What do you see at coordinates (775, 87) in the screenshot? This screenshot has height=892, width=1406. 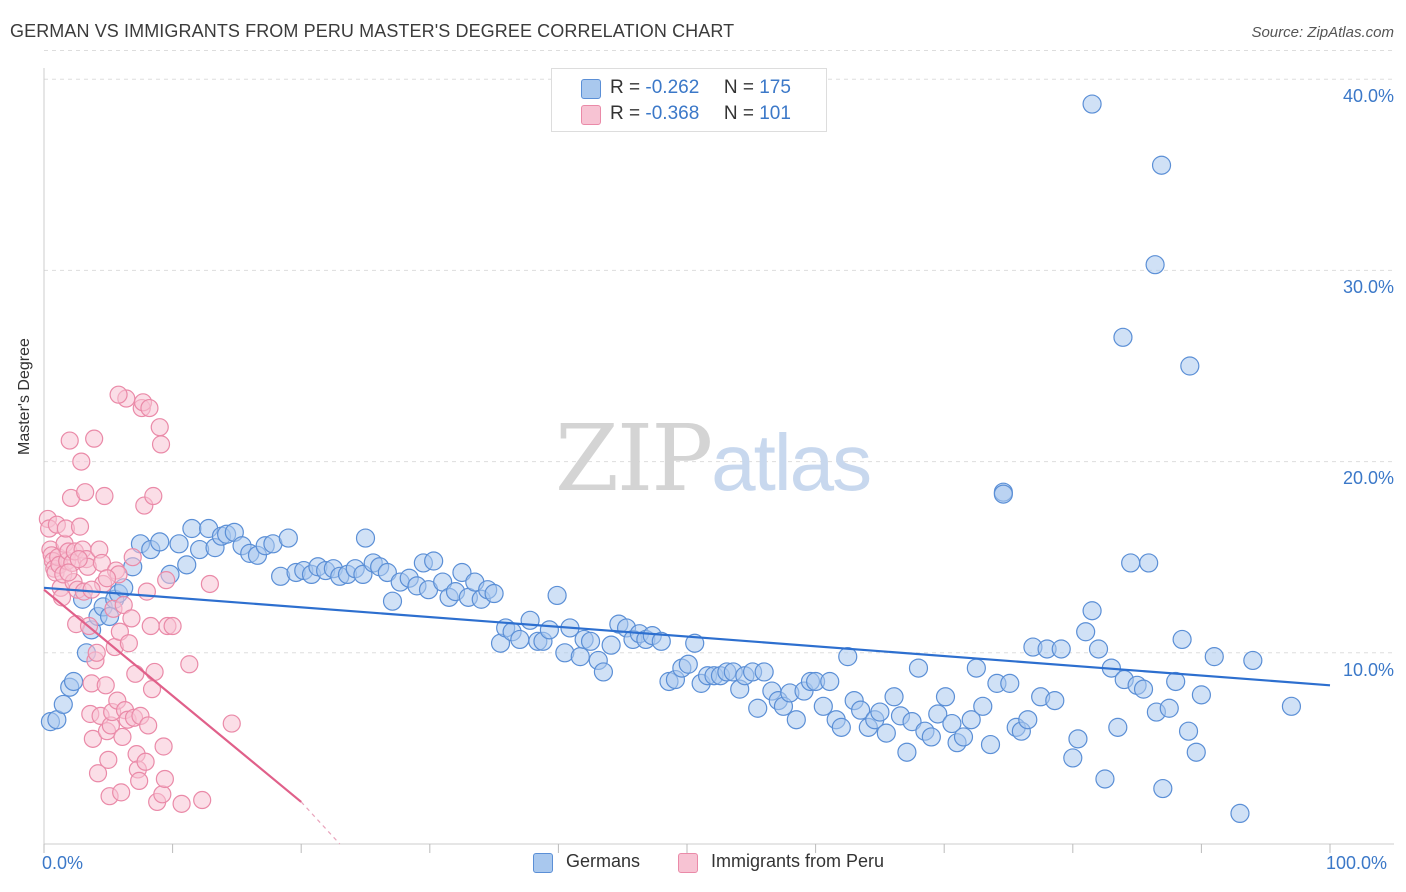 I see `legend-n-value-germans: 175` at bounding box center [775, 87].